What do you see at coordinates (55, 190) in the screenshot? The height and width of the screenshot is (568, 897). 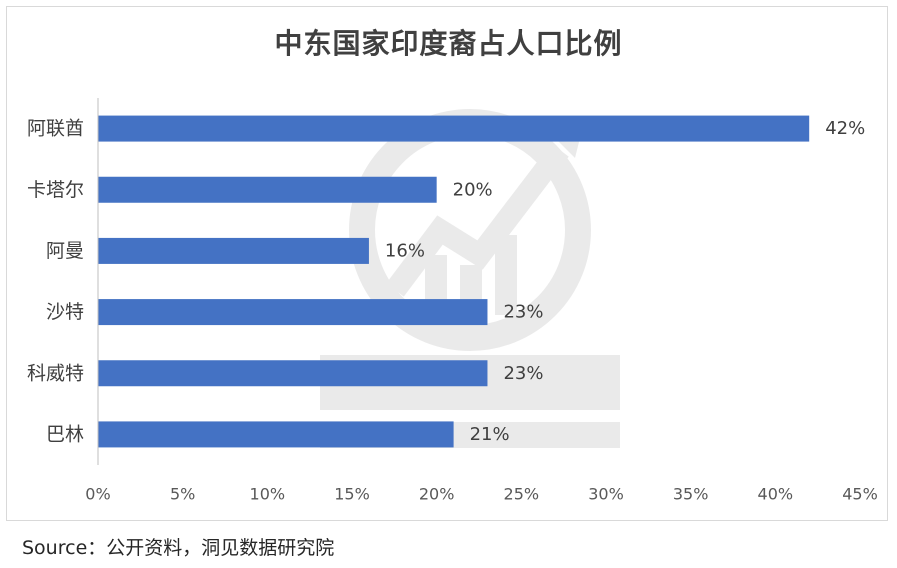 I see `category-label-1: 卡塔尔` at bounding box center [55, 190].